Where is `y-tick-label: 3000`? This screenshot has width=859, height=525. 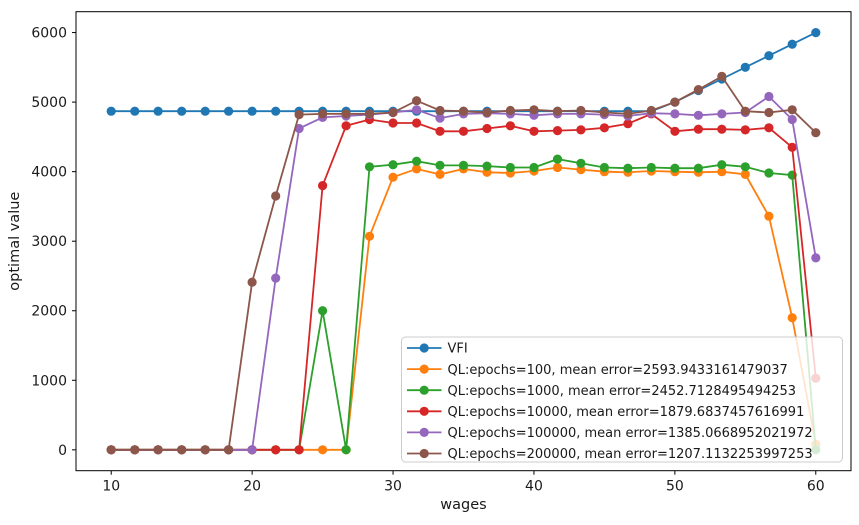
y-tick-label: 3000 is located at coordinates (49, 242).